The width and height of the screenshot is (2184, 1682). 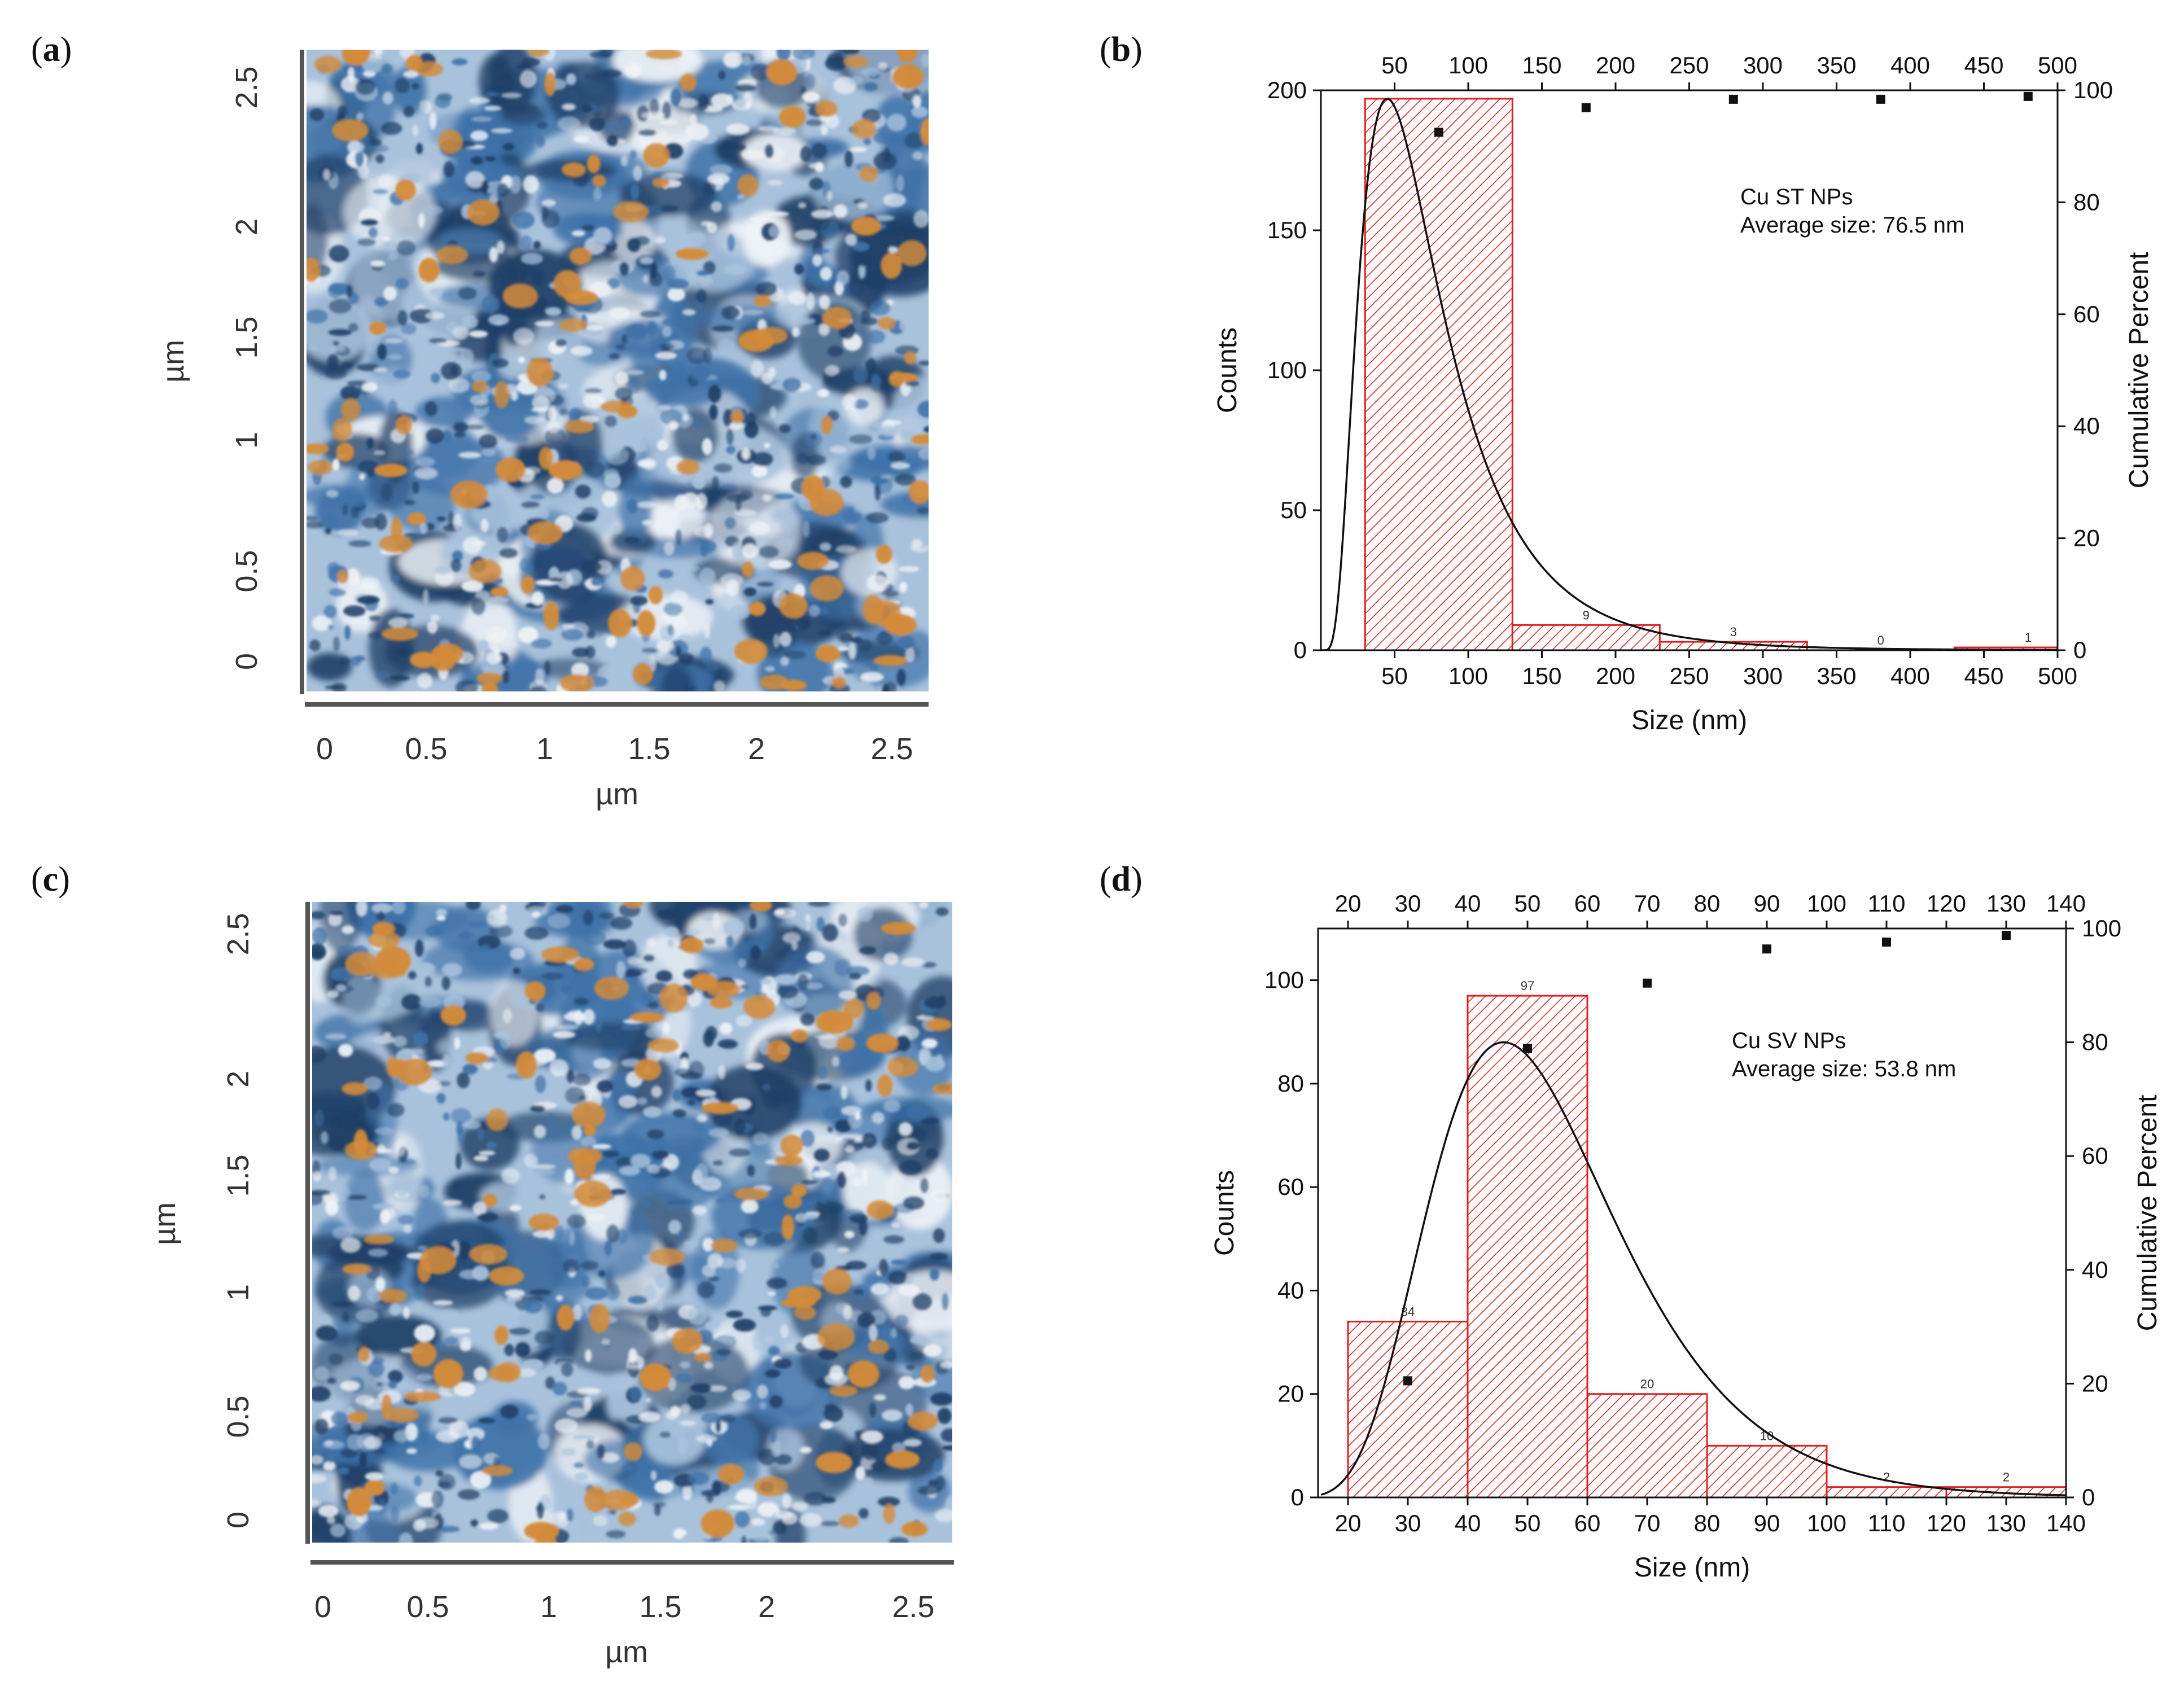 What do you see at coordinates (1615, 65) in the screenshot?
I see `x-top-tick-label: 200` at bounding box center [1615, 65].